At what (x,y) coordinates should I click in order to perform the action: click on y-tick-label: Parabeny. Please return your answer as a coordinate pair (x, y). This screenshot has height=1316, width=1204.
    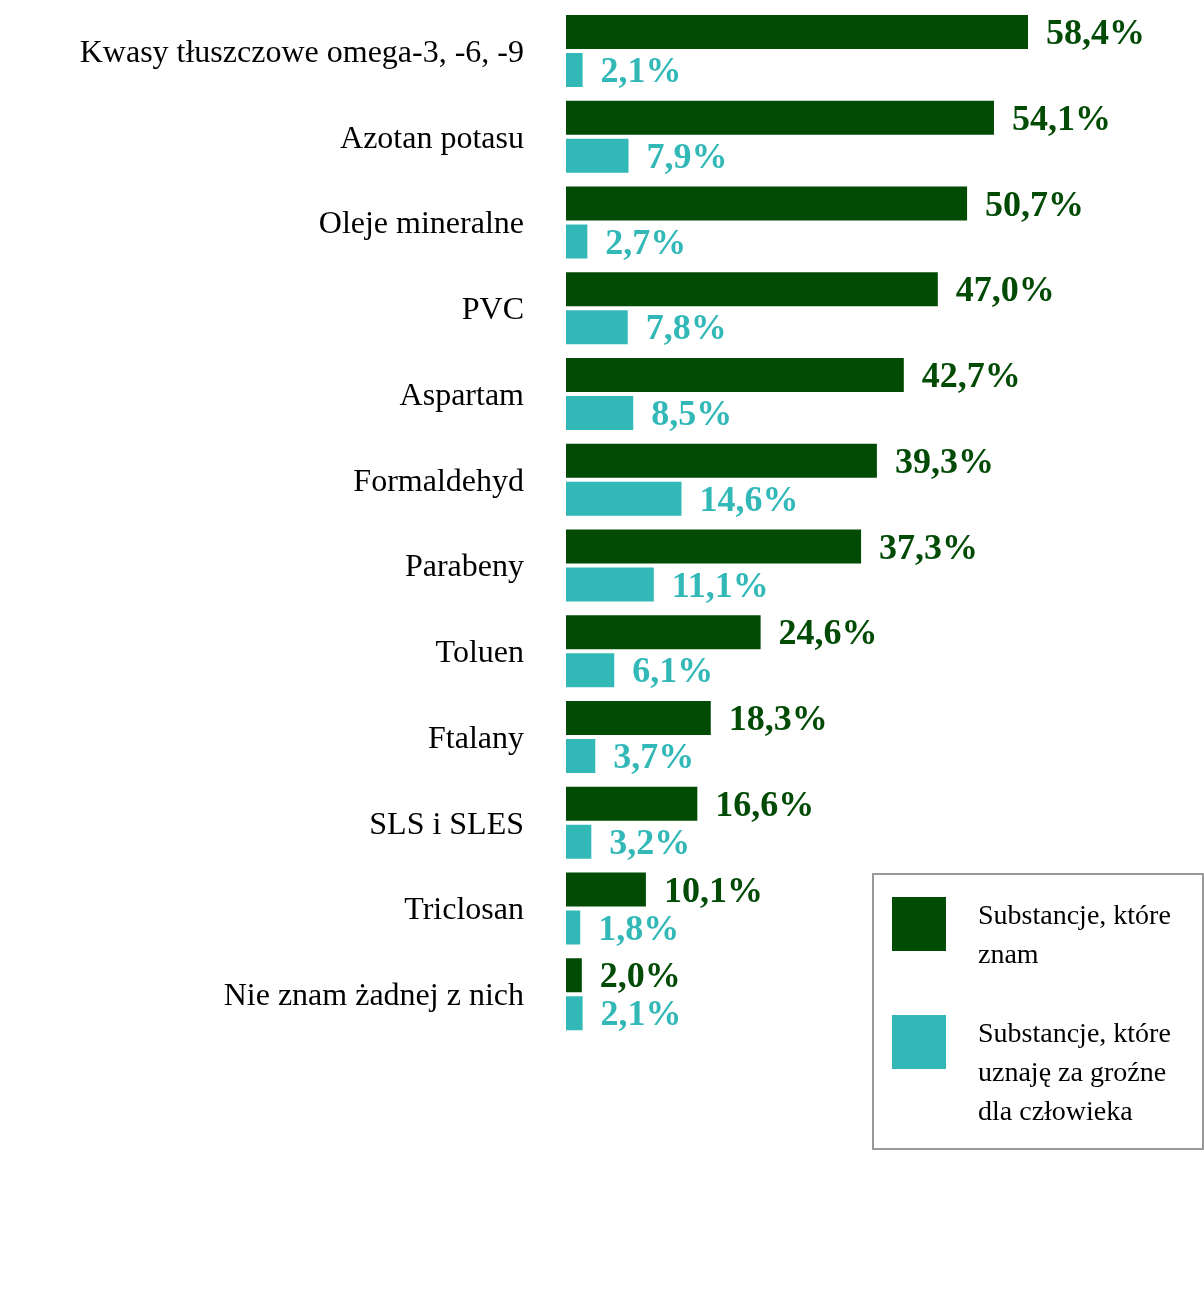
    Looking at the image, I should click on (464, 565).